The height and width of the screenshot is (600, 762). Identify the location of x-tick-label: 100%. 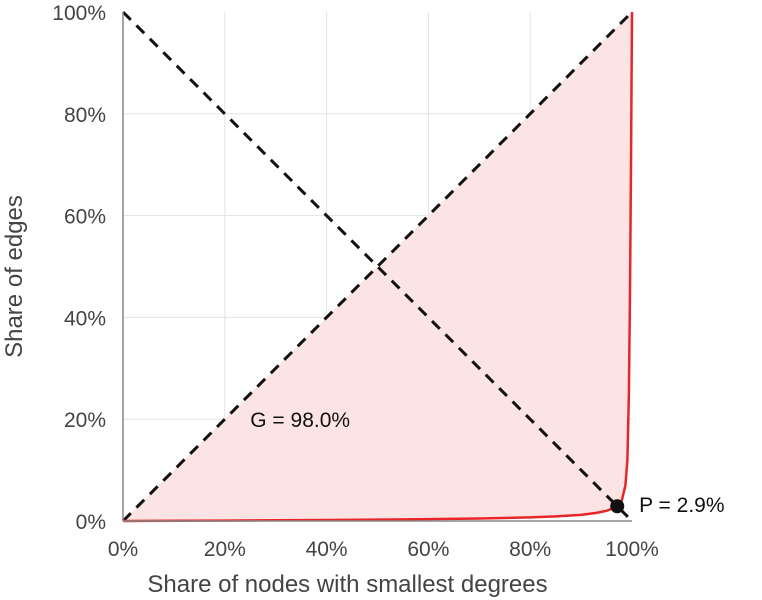
(632, 549).